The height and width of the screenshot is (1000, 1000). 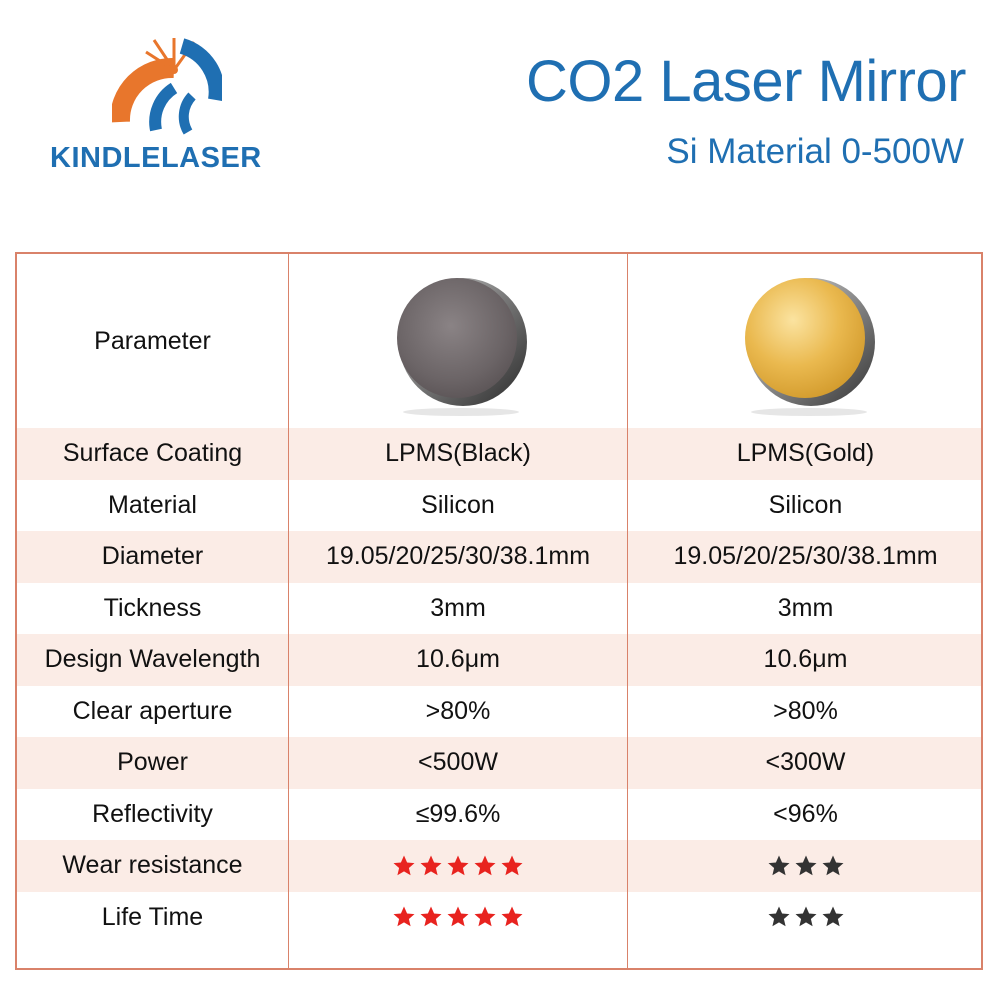 I want to click on black-value: 19.05/20/25/30/38.1mm, so click(x=458, y=556).